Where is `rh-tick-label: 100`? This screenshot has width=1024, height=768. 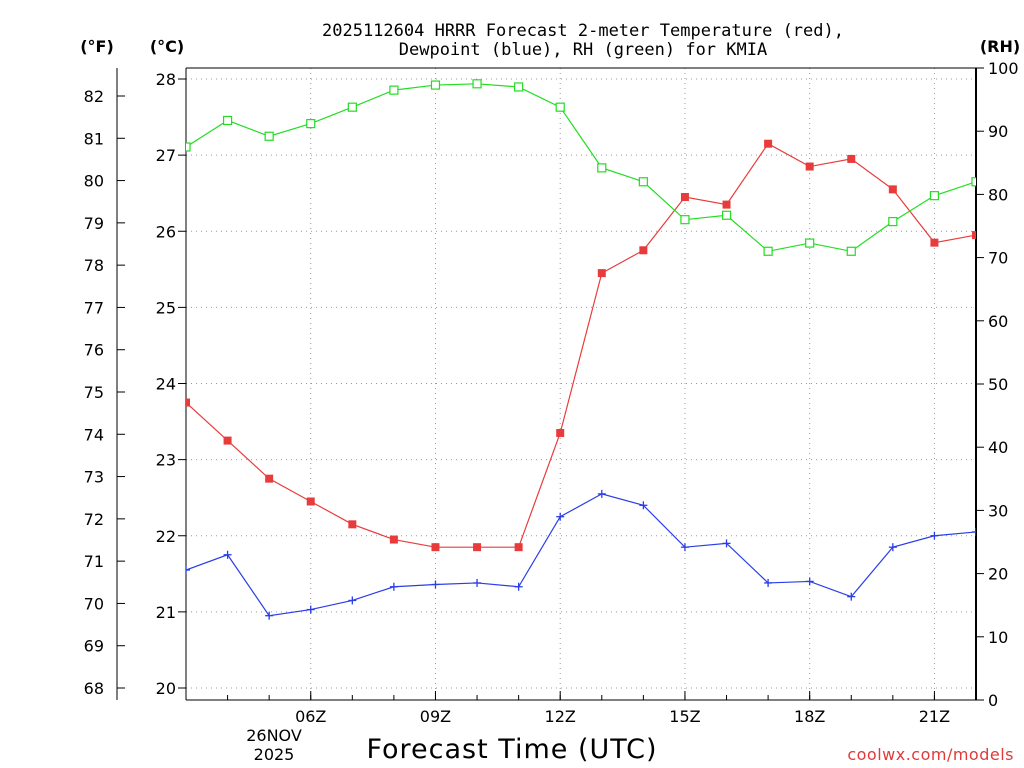 rh-tick-label: 100 is located at coordinates (1003, 68).